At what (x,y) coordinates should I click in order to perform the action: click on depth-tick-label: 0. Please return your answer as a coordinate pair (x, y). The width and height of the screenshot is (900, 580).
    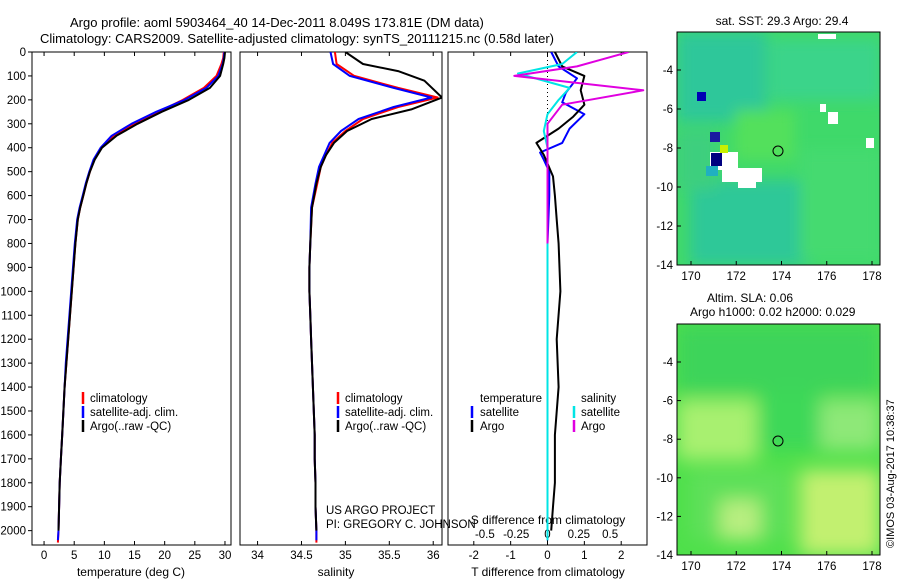
    Looking at the image, I should click on (23, 53).